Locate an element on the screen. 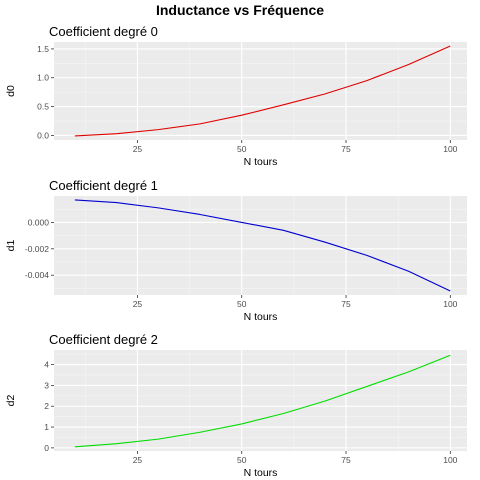 The image size is (480, 480). panel-title: Coefficient degré 2 is located at coordinates (103, 339).